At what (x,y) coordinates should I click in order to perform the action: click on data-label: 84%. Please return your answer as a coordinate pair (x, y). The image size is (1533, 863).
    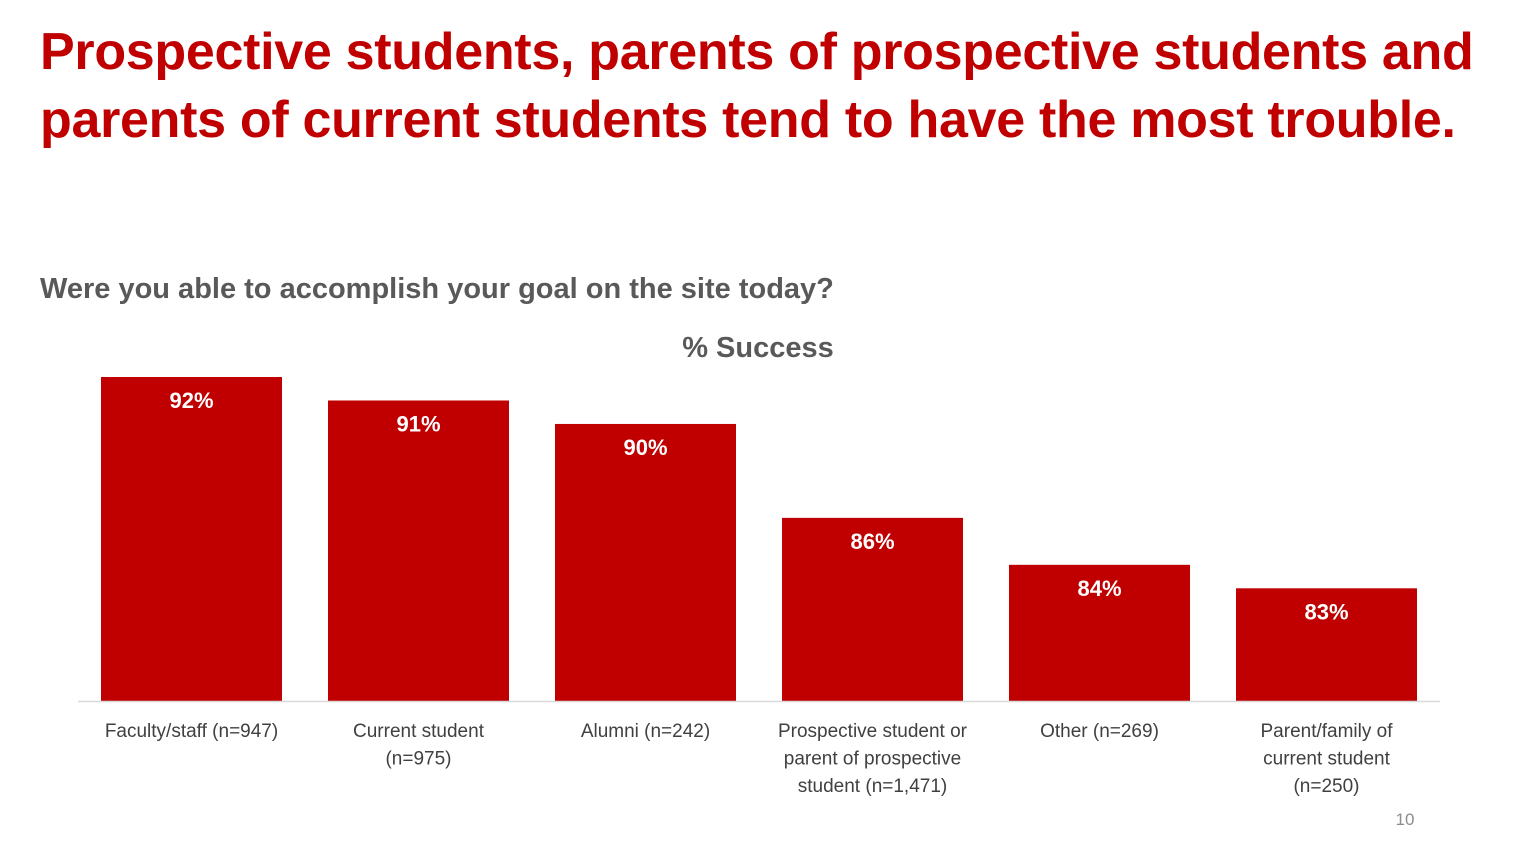
    Looking at the image, I should click on (1099, 588).